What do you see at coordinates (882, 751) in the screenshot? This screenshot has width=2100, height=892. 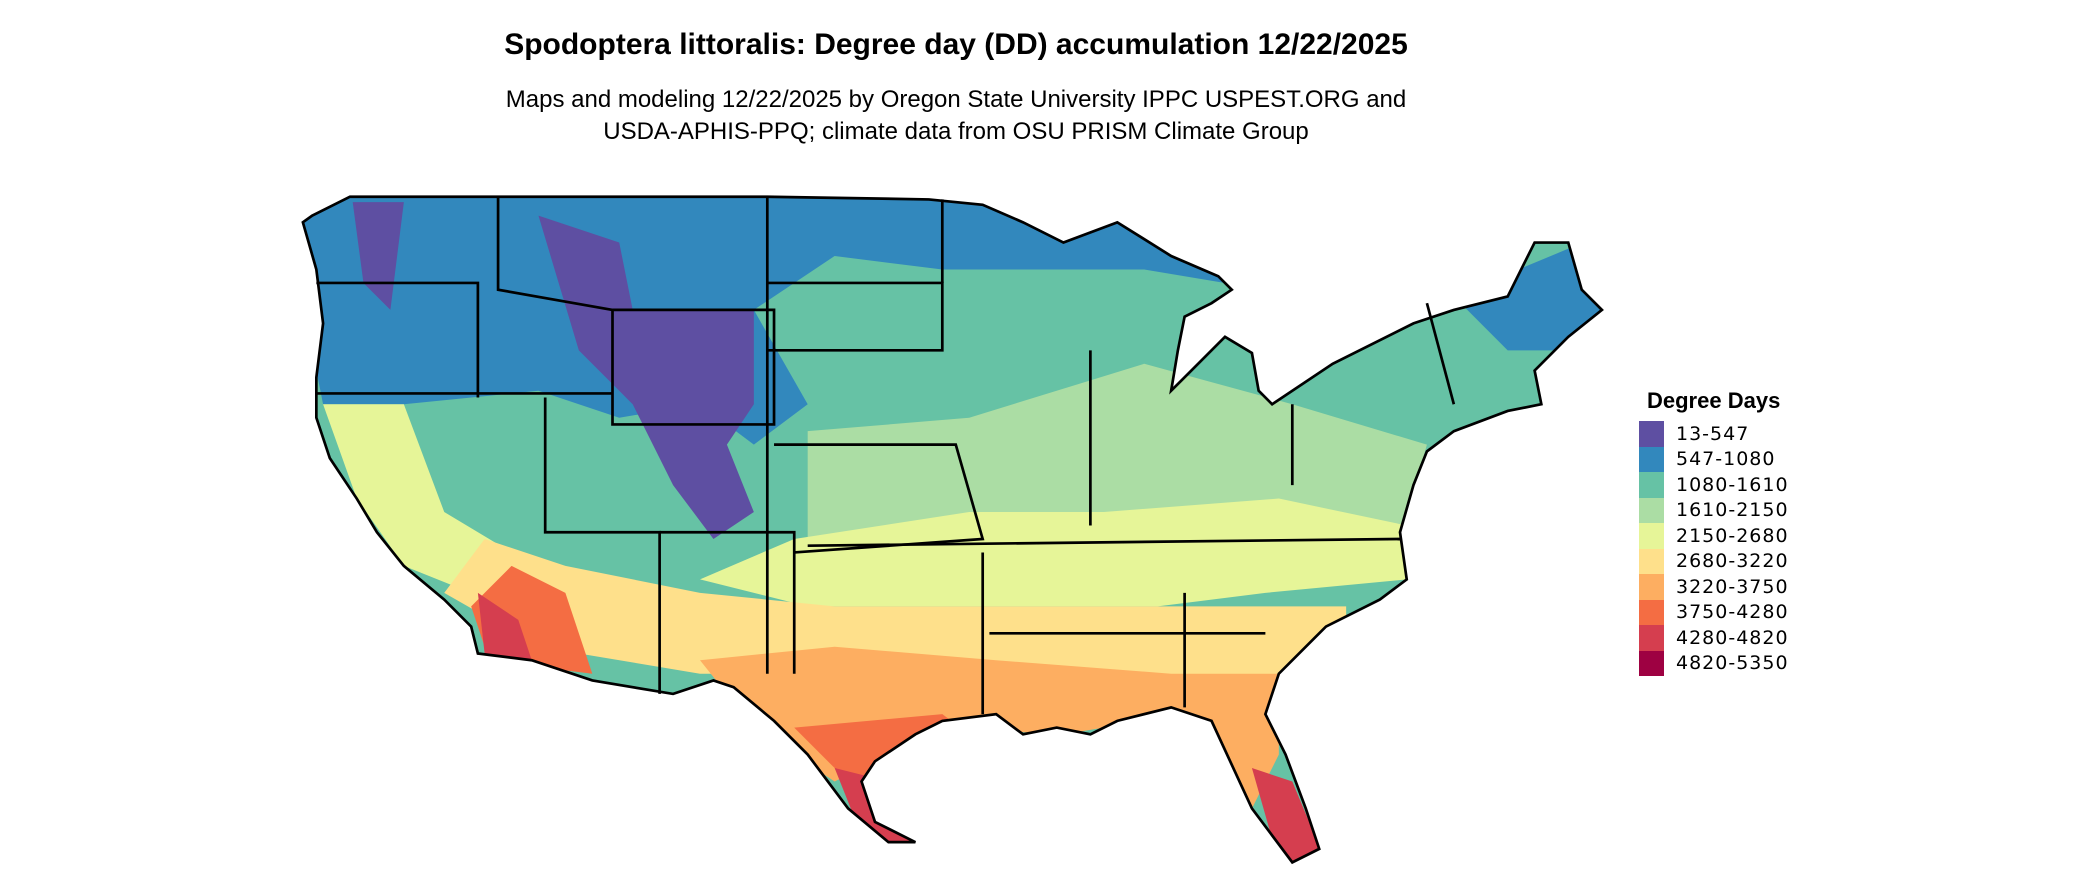 I see `zone-3750-4280-tx` at bounding box center [882, 751].